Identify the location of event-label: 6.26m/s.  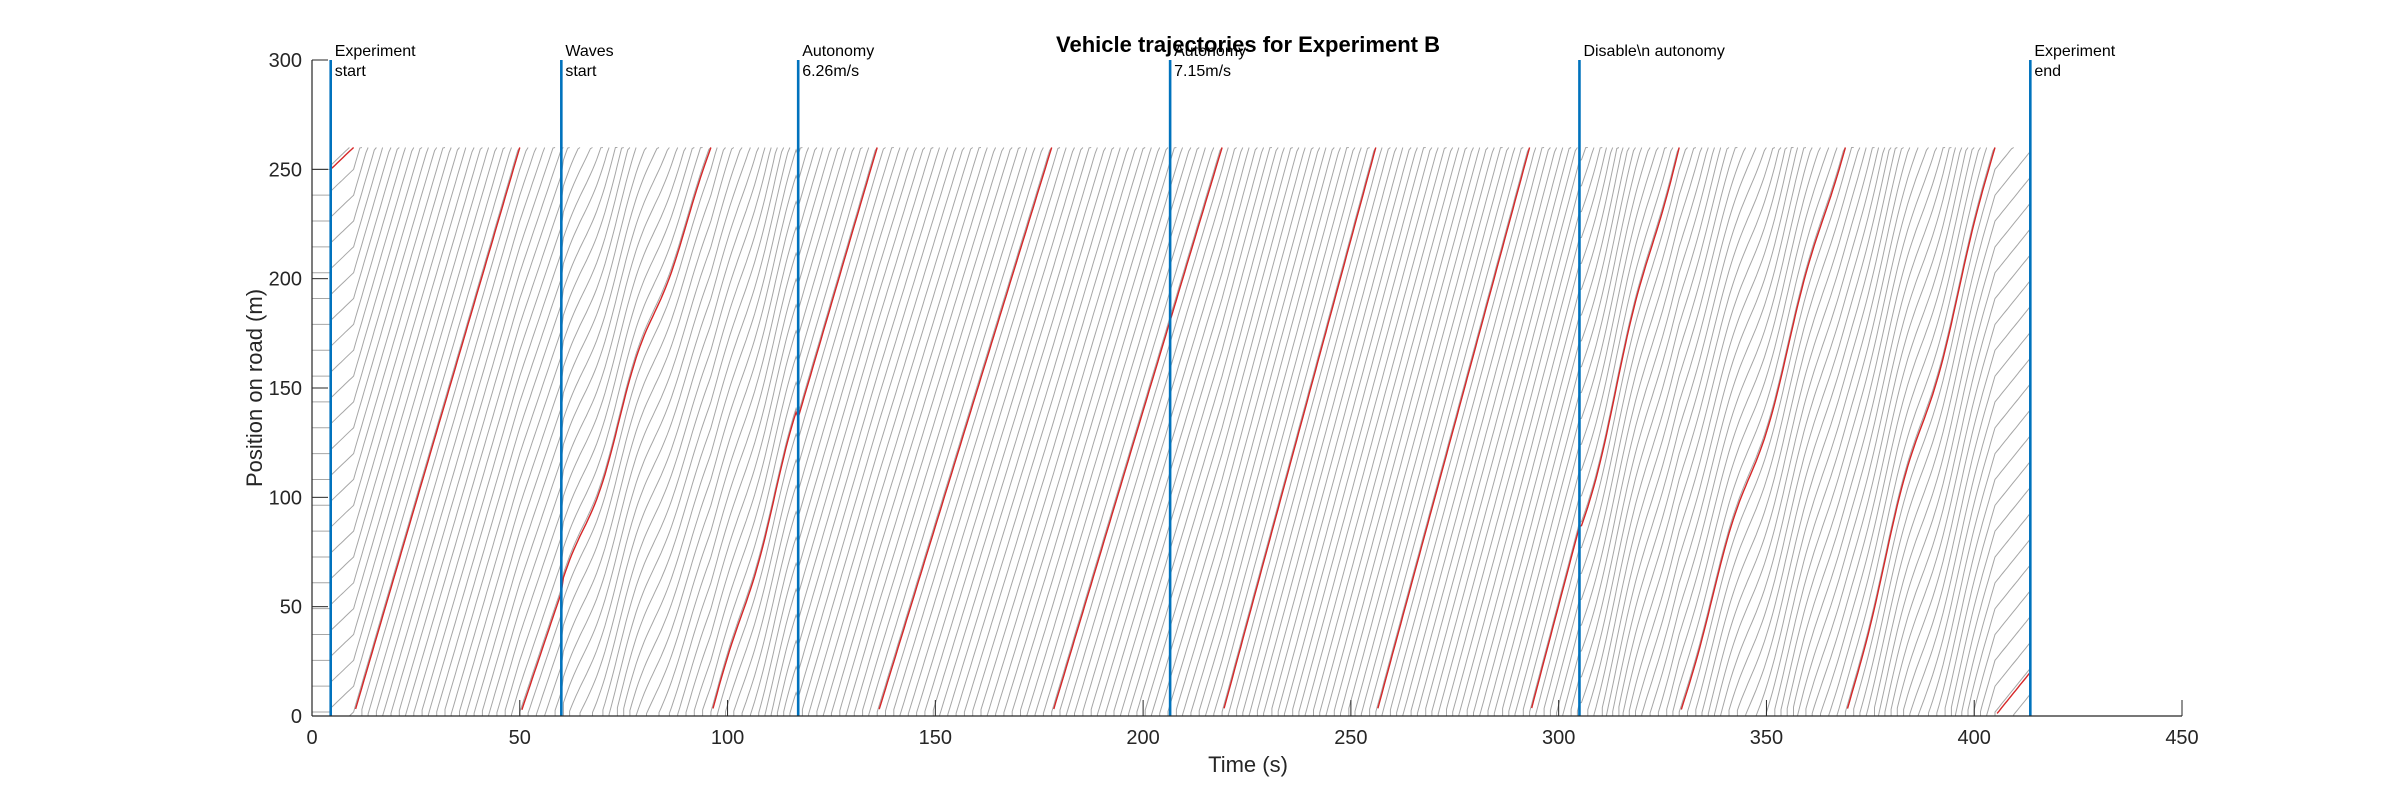
(830, 71).